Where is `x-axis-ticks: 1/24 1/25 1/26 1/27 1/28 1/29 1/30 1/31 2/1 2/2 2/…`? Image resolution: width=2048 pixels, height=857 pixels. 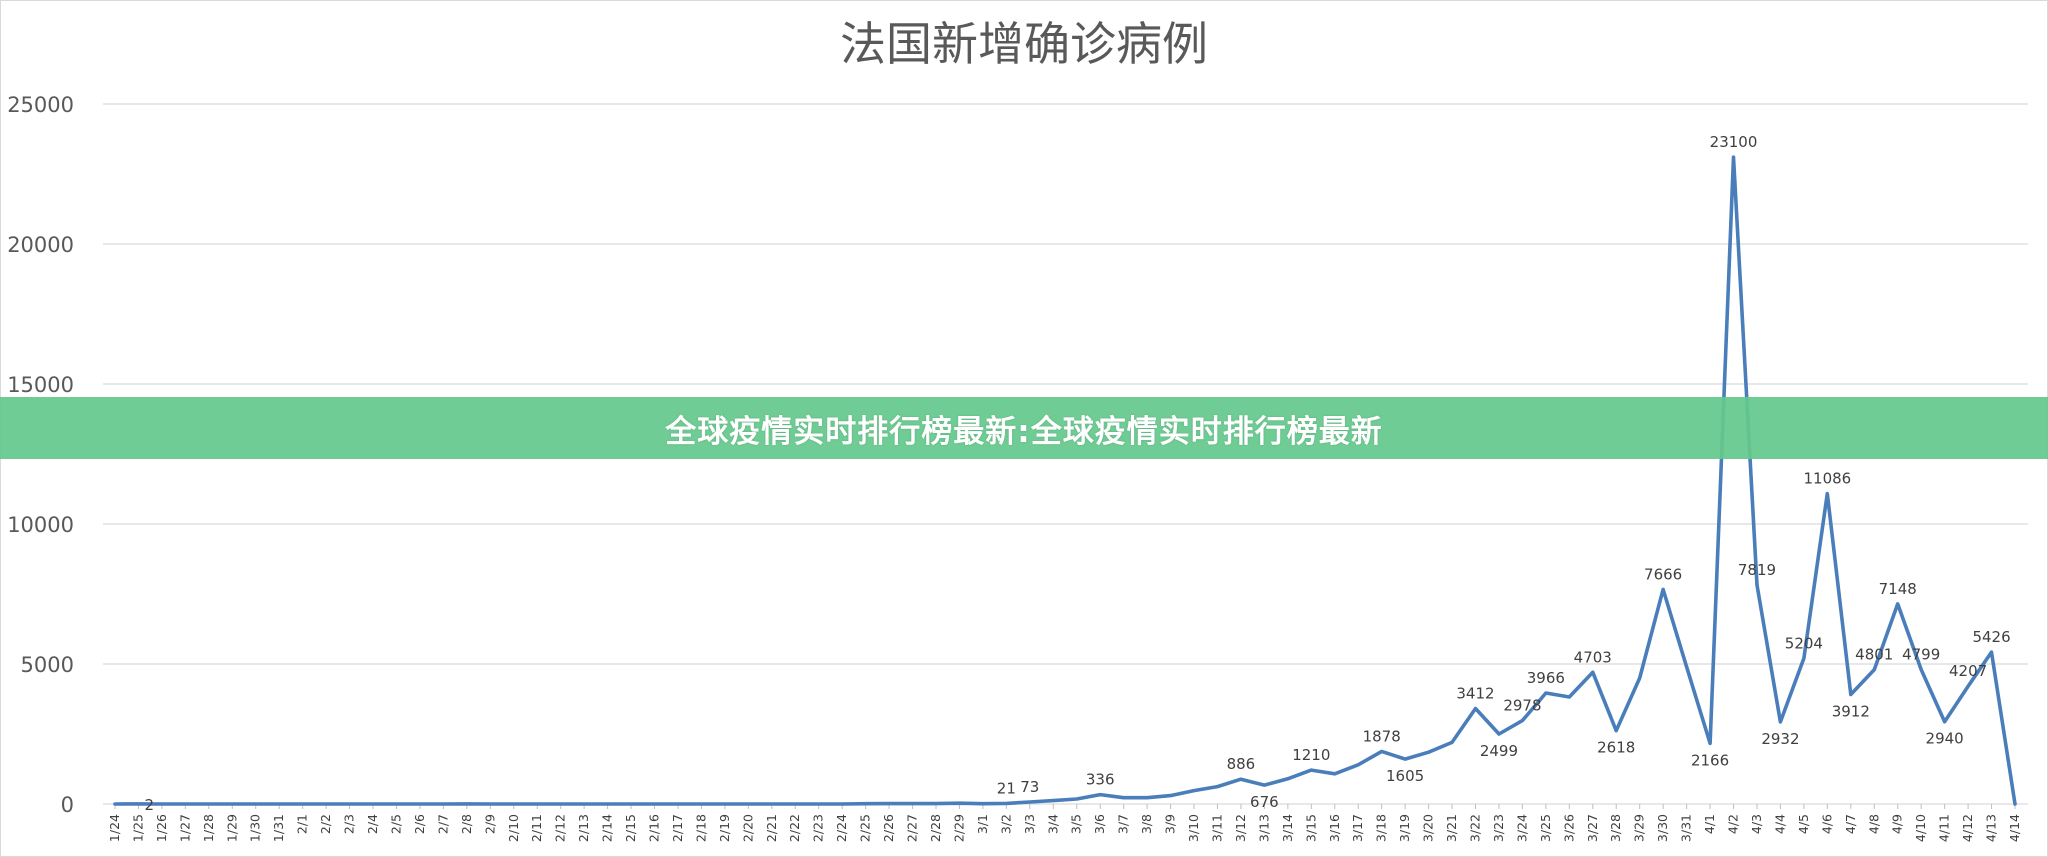
x-axis-ticks: 1/24 1/25 1/26 1/27 1/28 1/29 1/30 1/31 2/1 2/2 2/… is located at coordinates (1064, 823).